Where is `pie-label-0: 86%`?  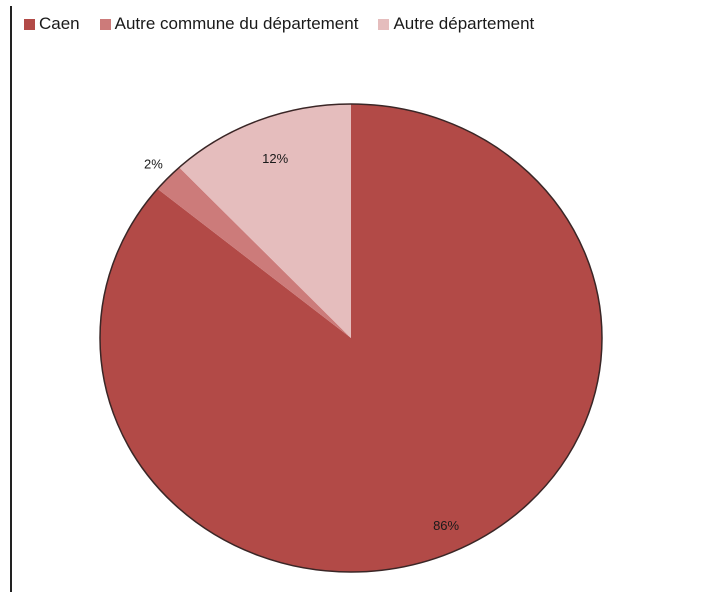 pie-label-0: 86% is located at coordinates (446, 525).